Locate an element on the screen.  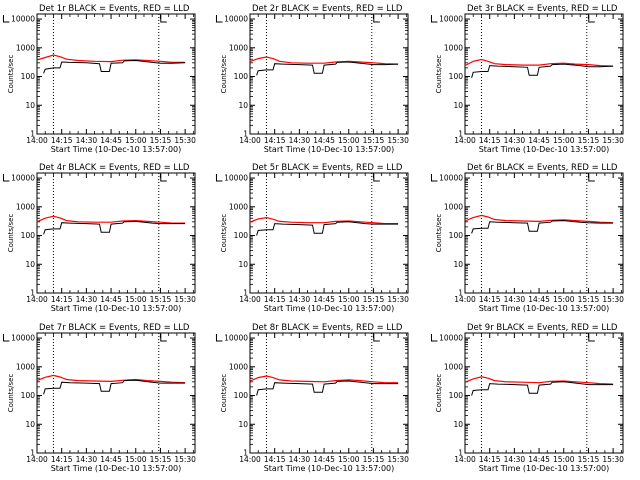
chart-title: Det 6r BLACK = Events, RED = LLD is located at coordinates (542, 168).